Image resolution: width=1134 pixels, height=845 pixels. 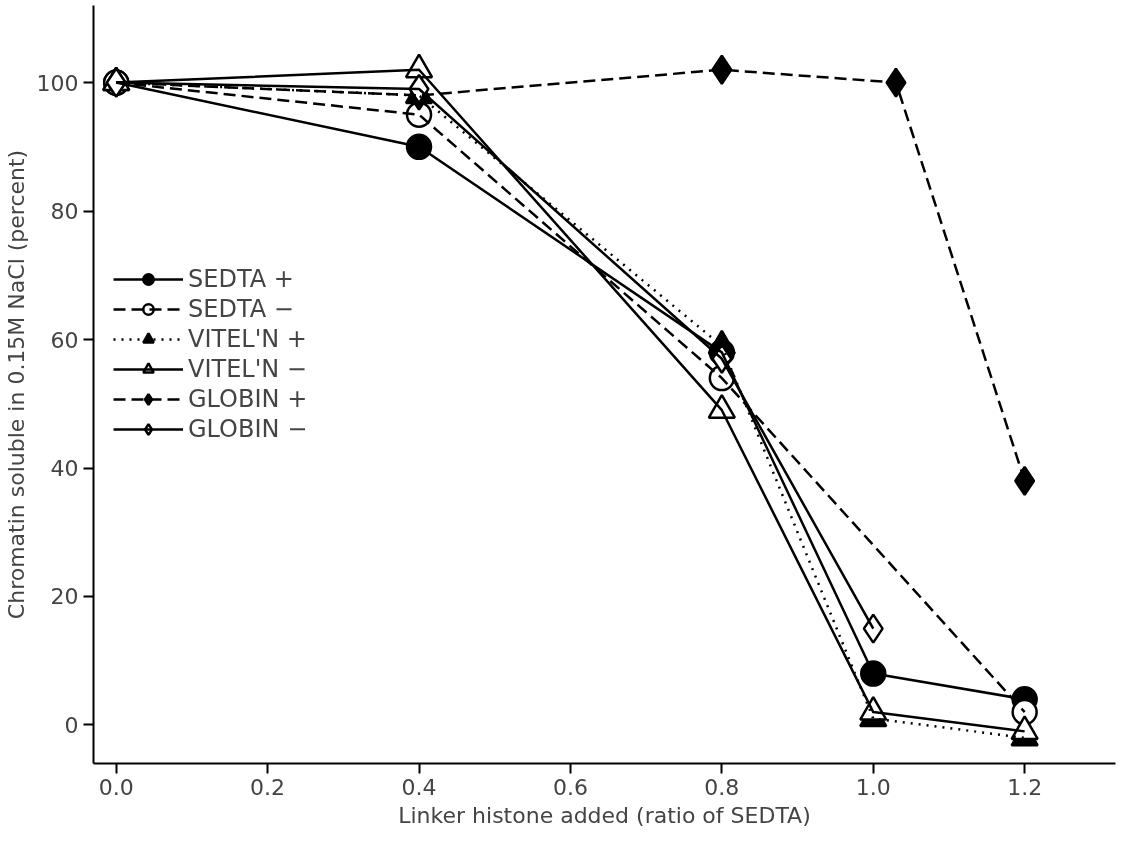 What do you see at coordinates (16, 384) in the screenshot?
I see `y-axis-title: Chromatin soluble in 0.15M NaCl (percent)` at bounding box center [16, 384].